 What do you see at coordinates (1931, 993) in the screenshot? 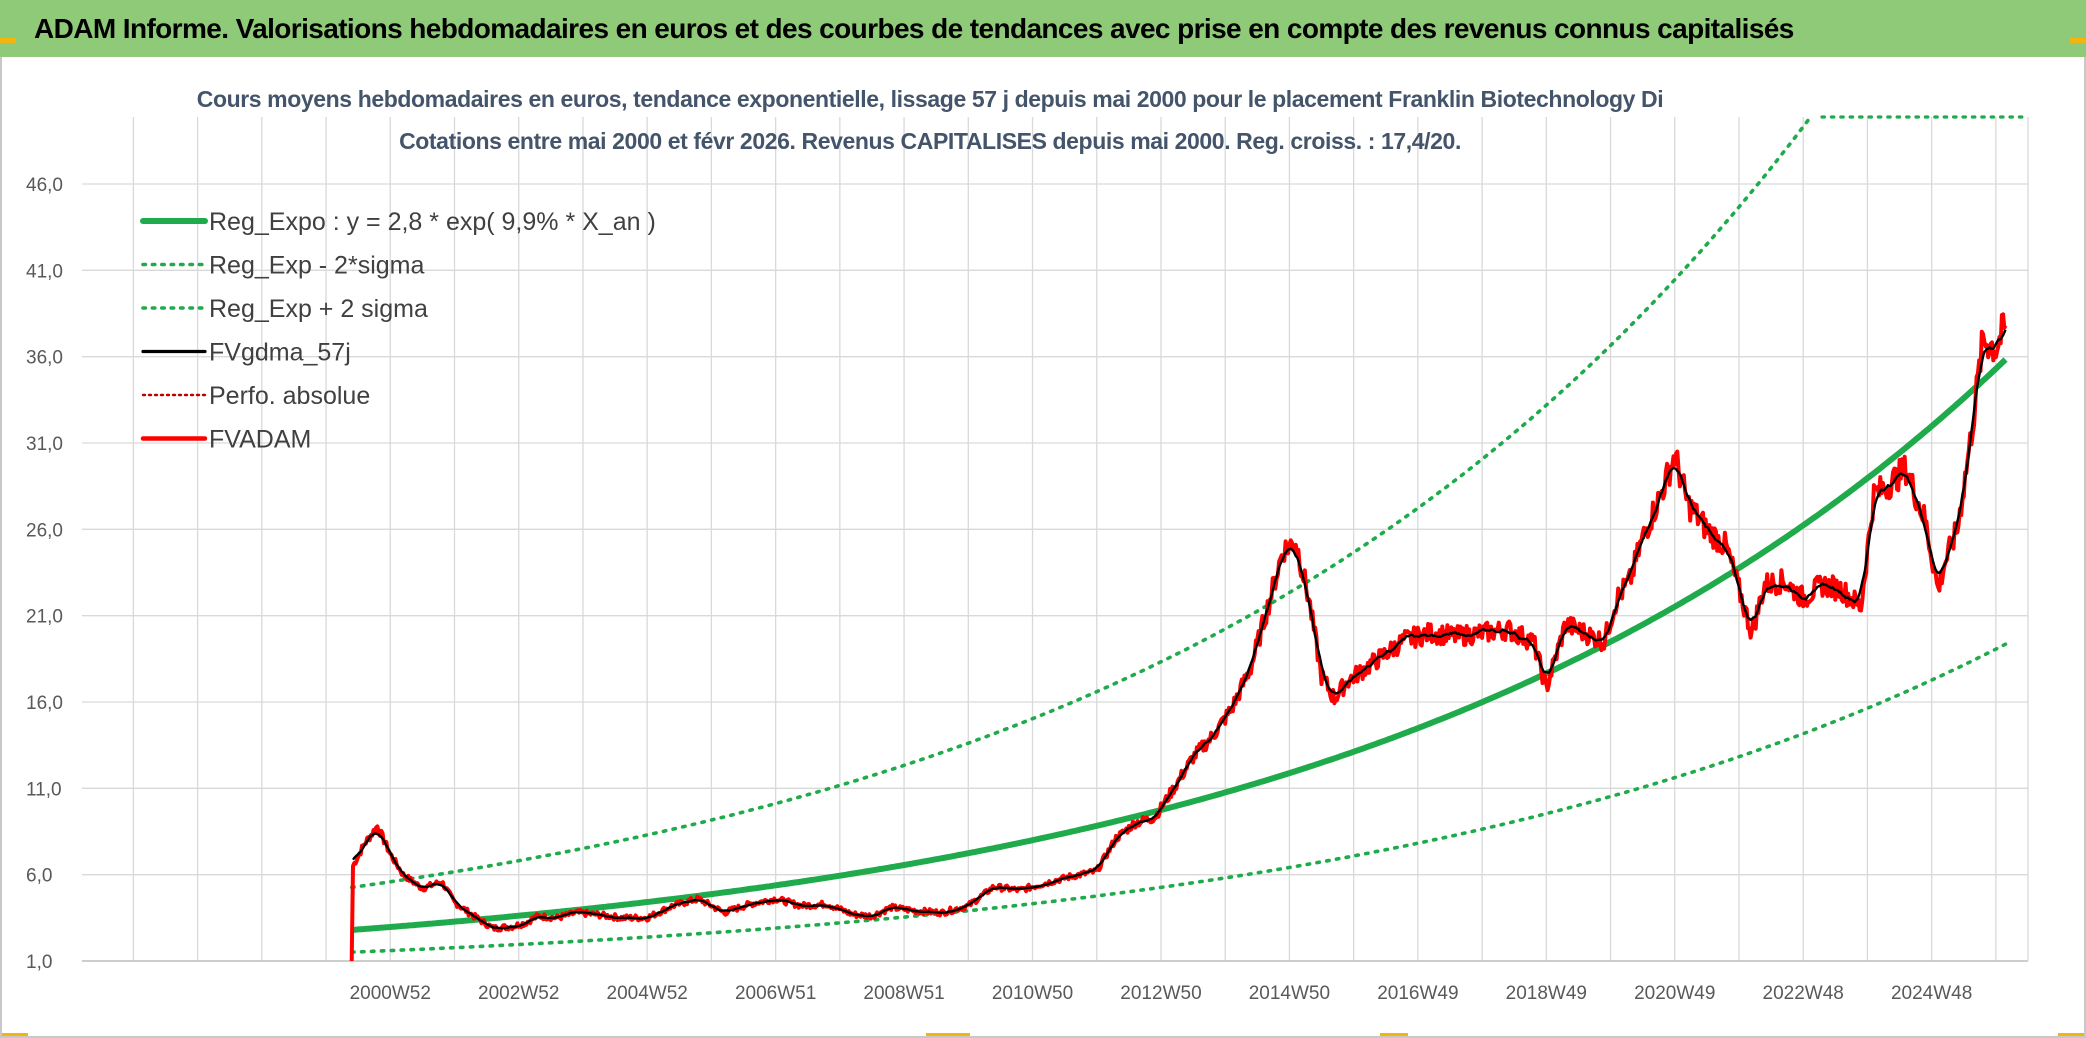
I see `x-tick-label: 2024W48` at bounding box center [1931, 993].